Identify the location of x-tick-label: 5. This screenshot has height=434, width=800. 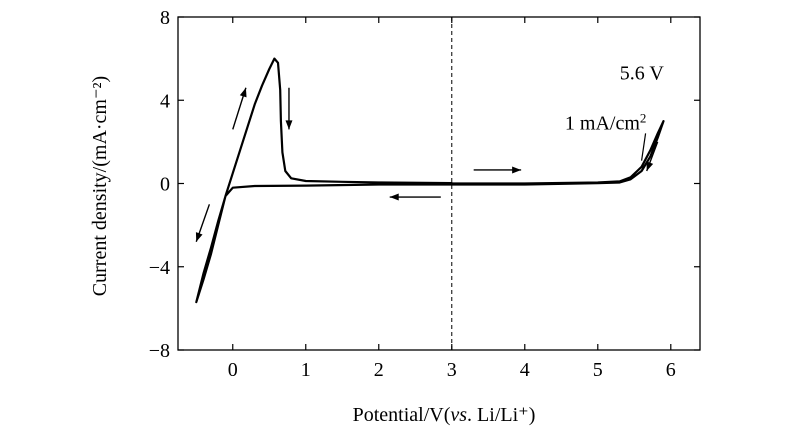
(598, 370).